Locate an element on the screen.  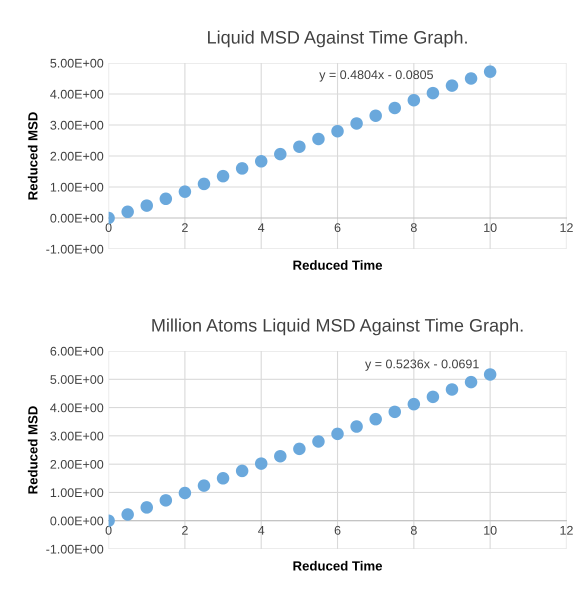
y-tick-label: 6.00E+00 is located at coordinates (77, 351).